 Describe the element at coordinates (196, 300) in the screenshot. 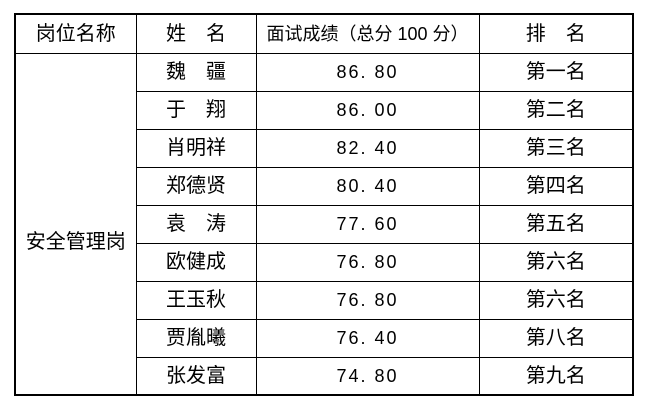

I see `name-cell: 王玉秋` at that location.